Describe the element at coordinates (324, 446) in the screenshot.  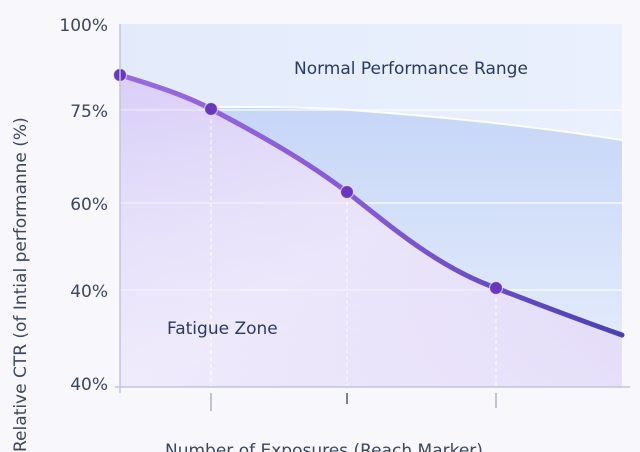
I see `x-axis-title: Number of Exposures (Reach Marker)` at that location.